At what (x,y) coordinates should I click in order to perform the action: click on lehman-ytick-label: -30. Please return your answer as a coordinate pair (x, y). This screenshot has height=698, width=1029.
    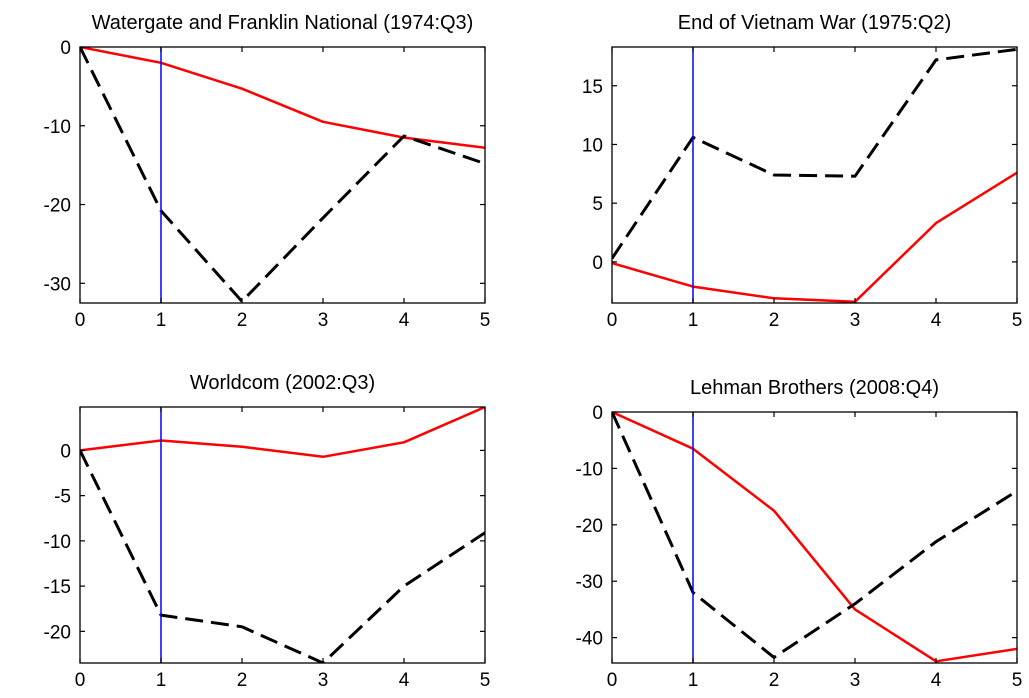
    Looking at the image, I should click on (589, 582).